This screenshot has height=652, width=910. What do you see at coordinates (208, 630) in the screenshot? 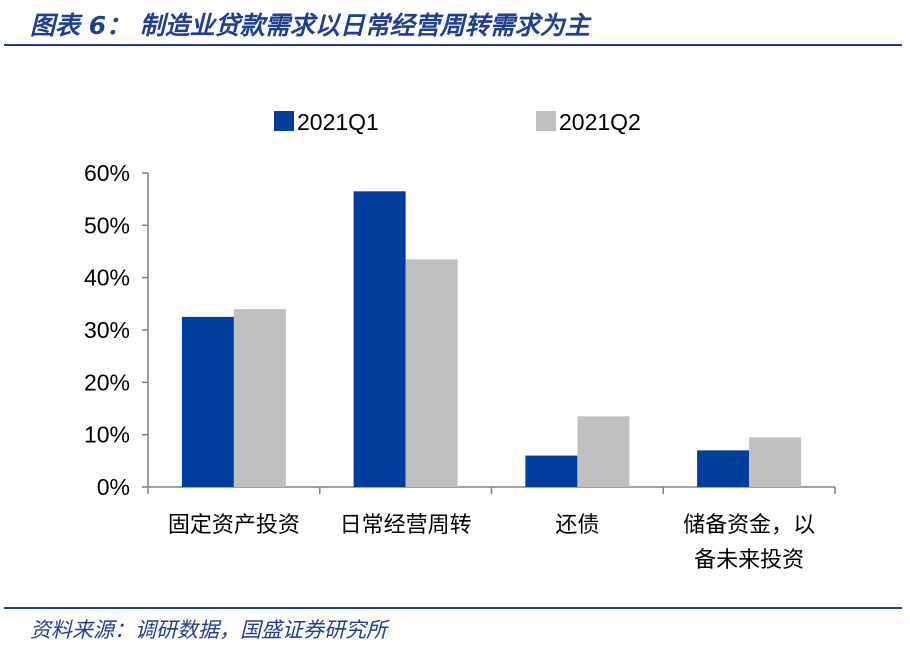
I see `source-note: 资料来源：调研数据，国盛证券研究所` at bounding box center [208, 630].